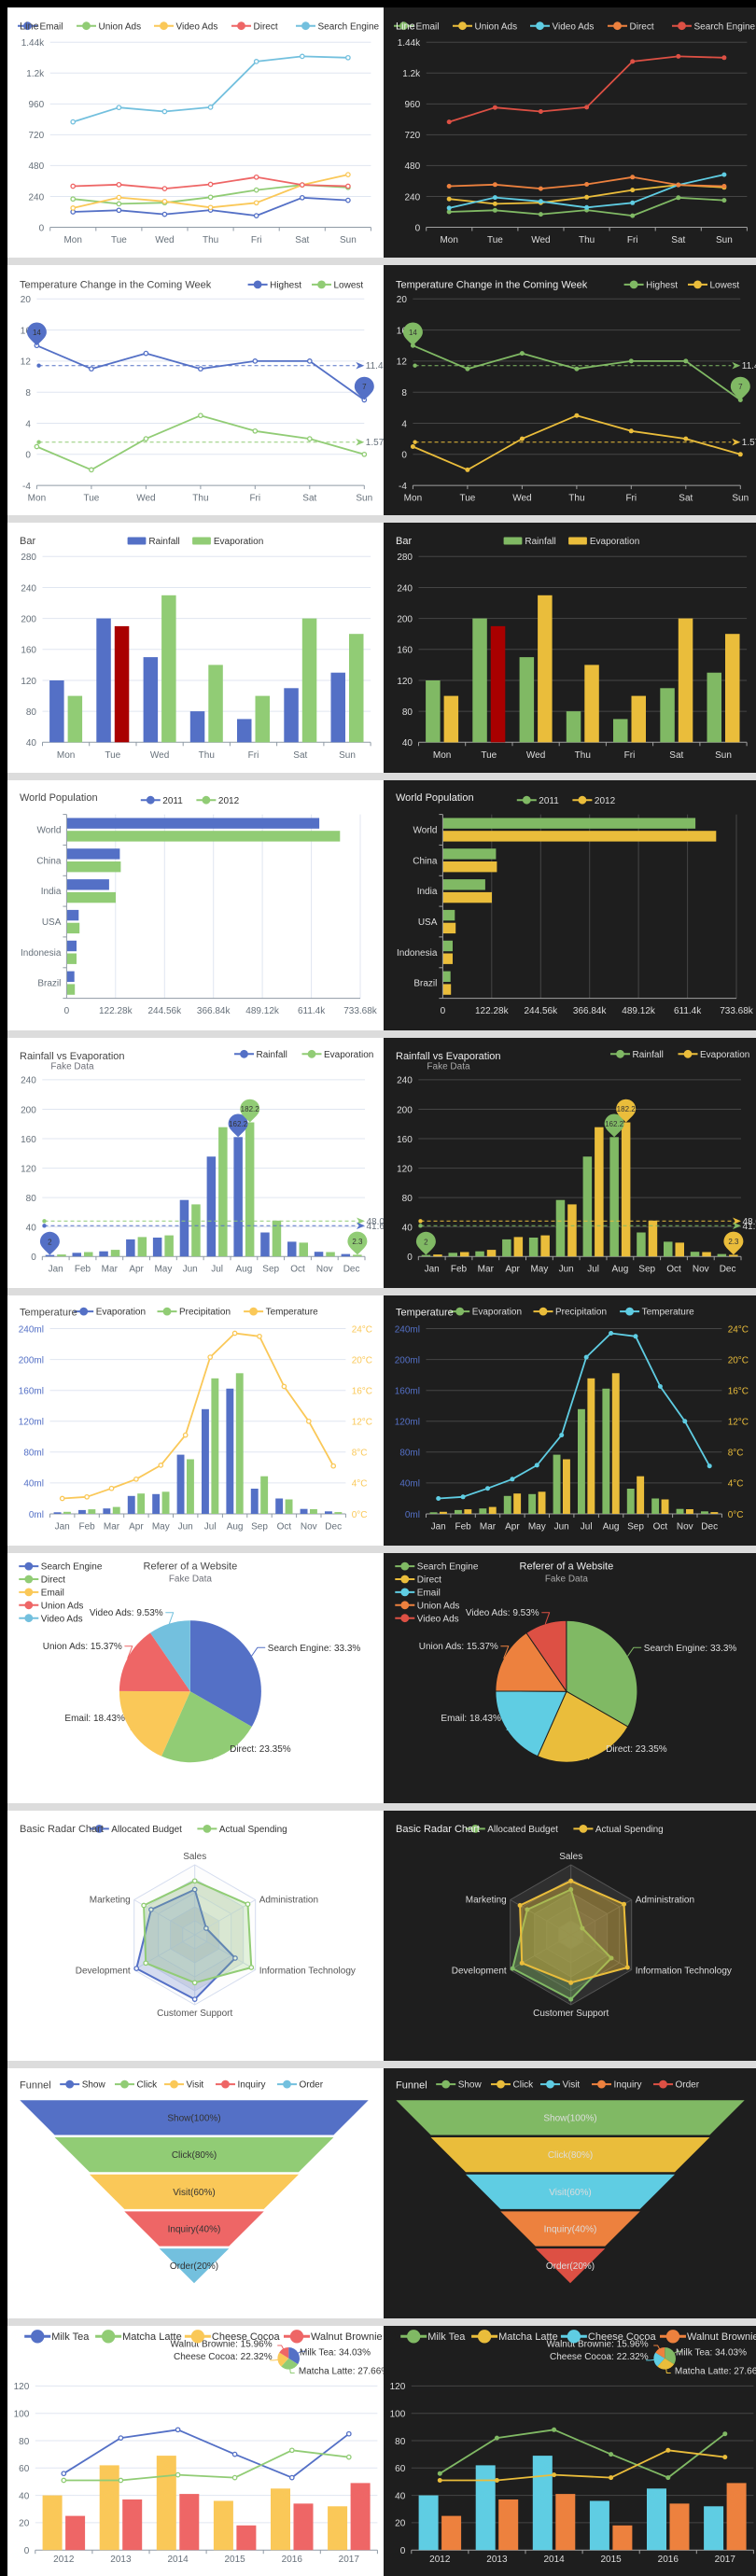  I want to click on svg-text: Dec, so click(727, 1270).